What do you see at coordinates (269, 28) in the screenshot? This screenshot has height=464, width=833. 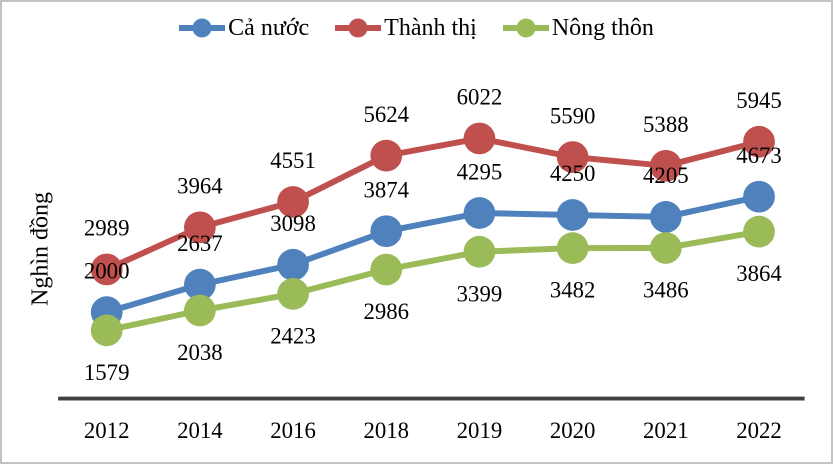 I see `legend-label: Cả nước` at bounding box center [269, 28].